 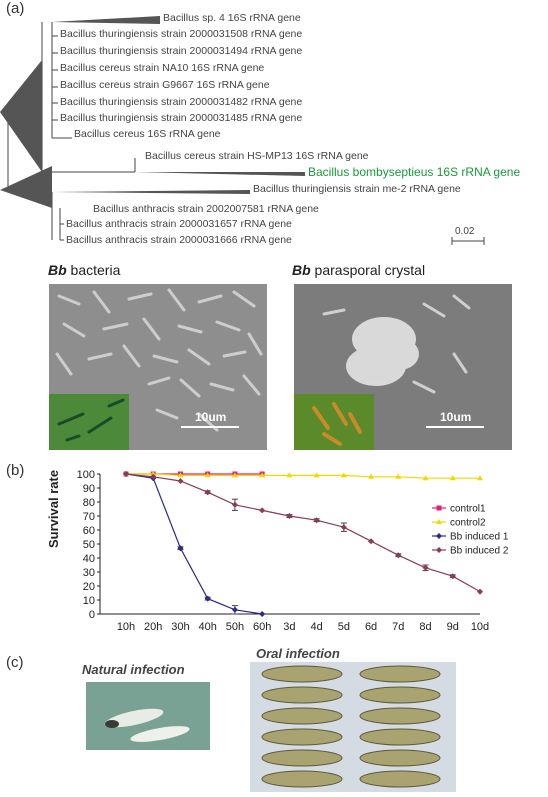 I want to click on legend-label: control2, so click(x=468, y=523).